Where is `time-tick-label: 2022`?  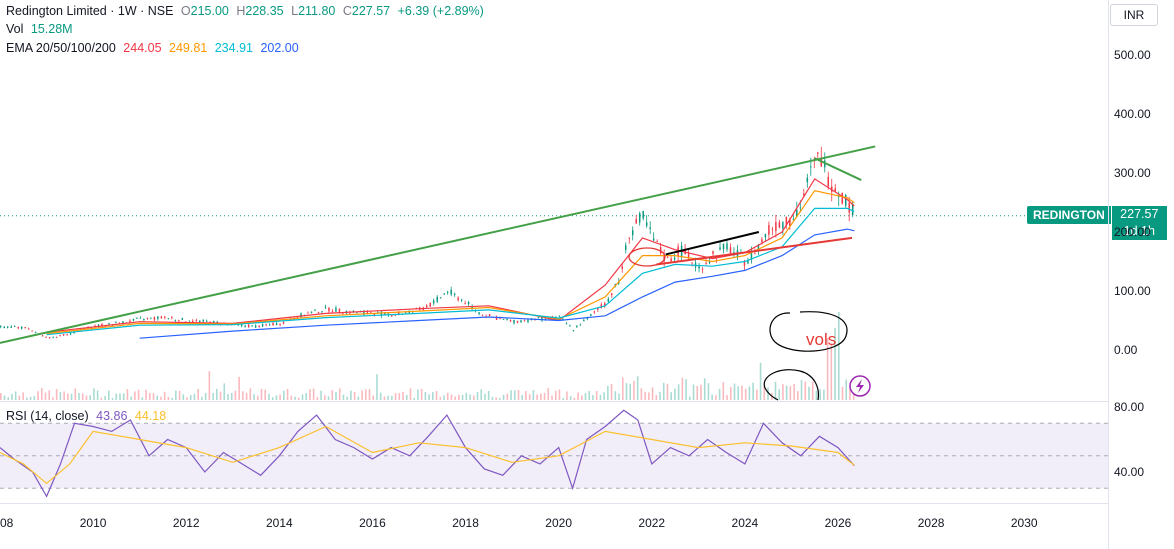 time-tick-label: 2022 is located at coordinates (651, 523).